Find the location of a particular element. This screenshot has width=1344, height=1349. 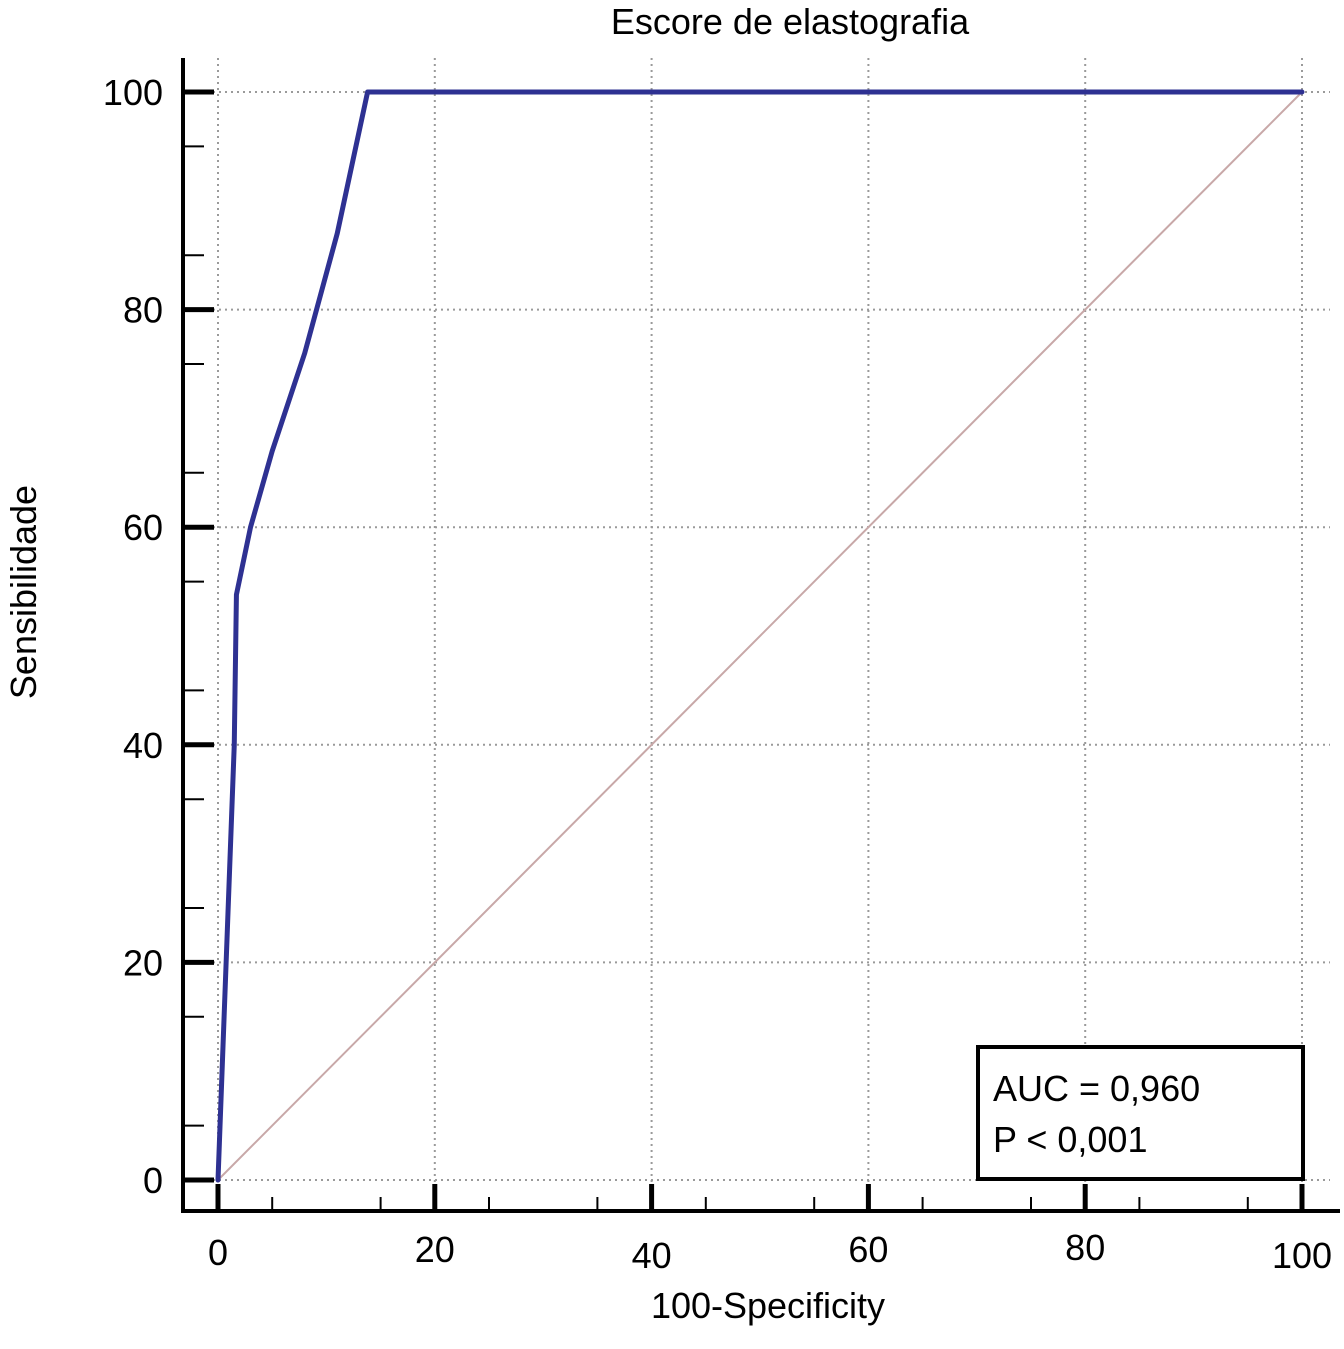

x-tick-label: 0 is located at coordinates (218, 1252).